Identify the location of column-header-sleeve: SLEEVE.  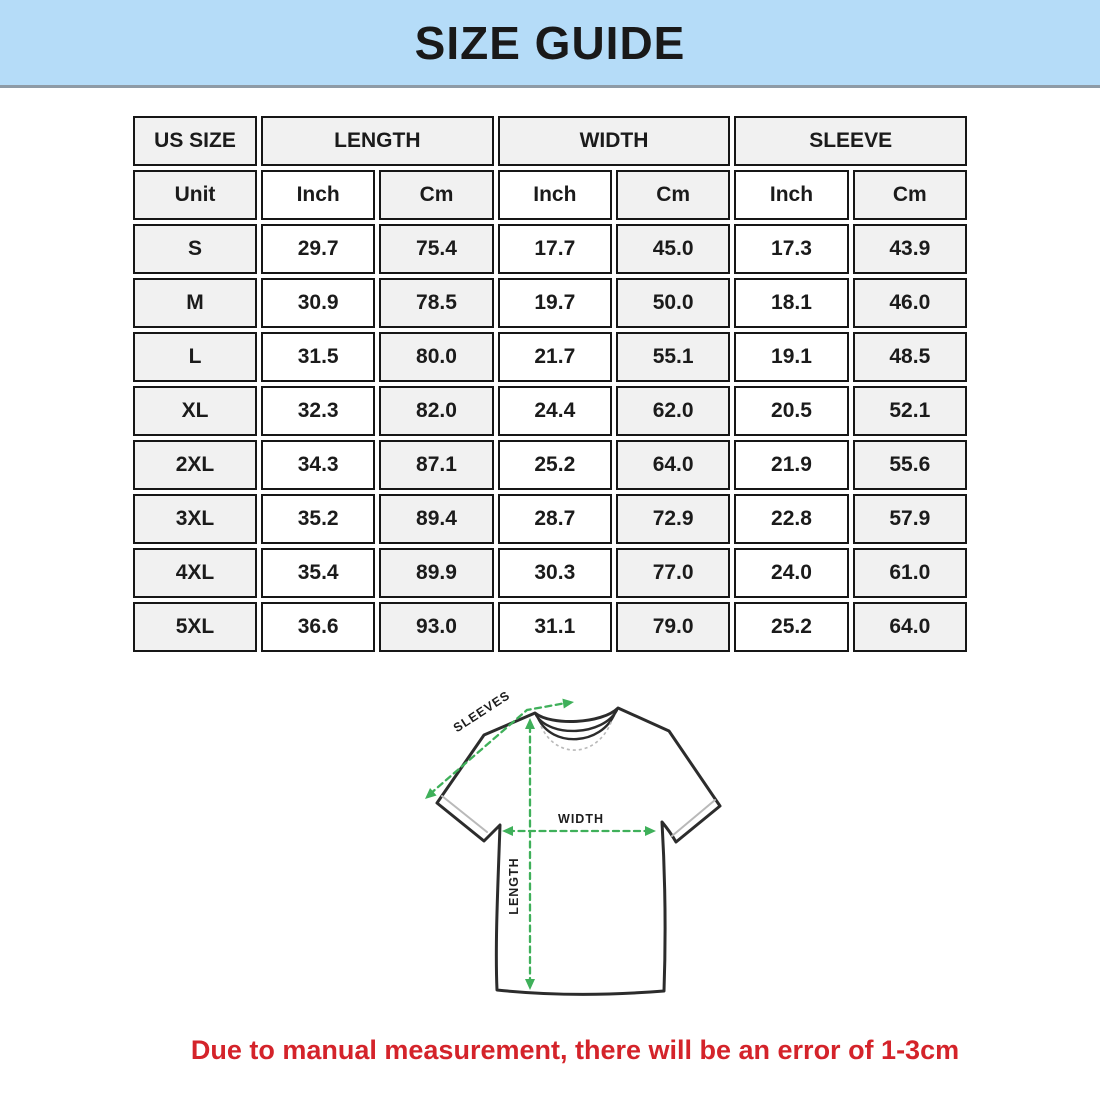
(850, 141).